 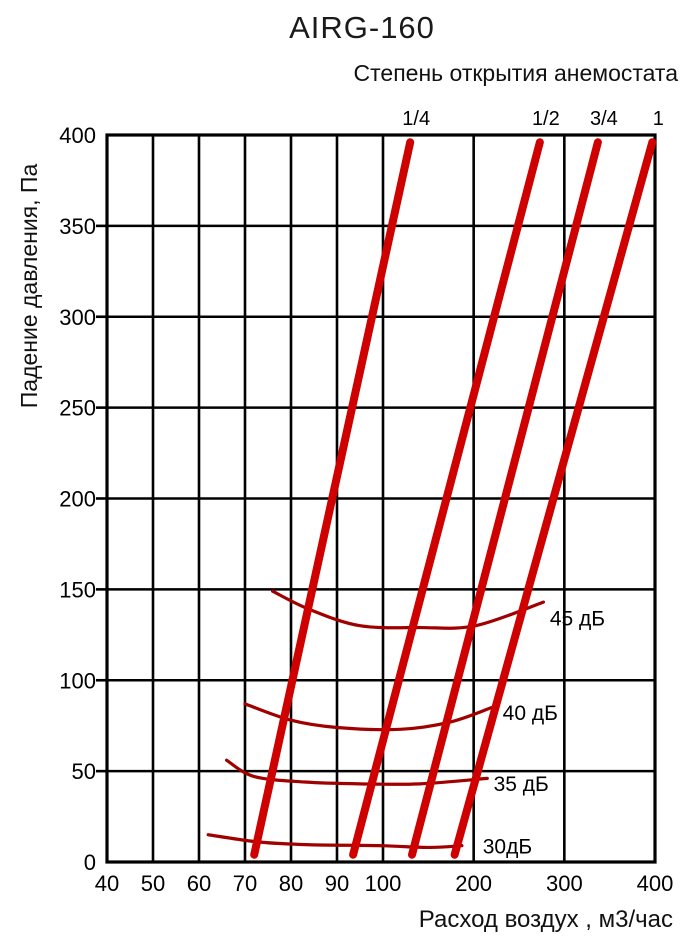 What do you see at coordinates (604, 119) in the screenshot?
I see `opening-degree-label: 3/4` at bounding box center [604, 119].